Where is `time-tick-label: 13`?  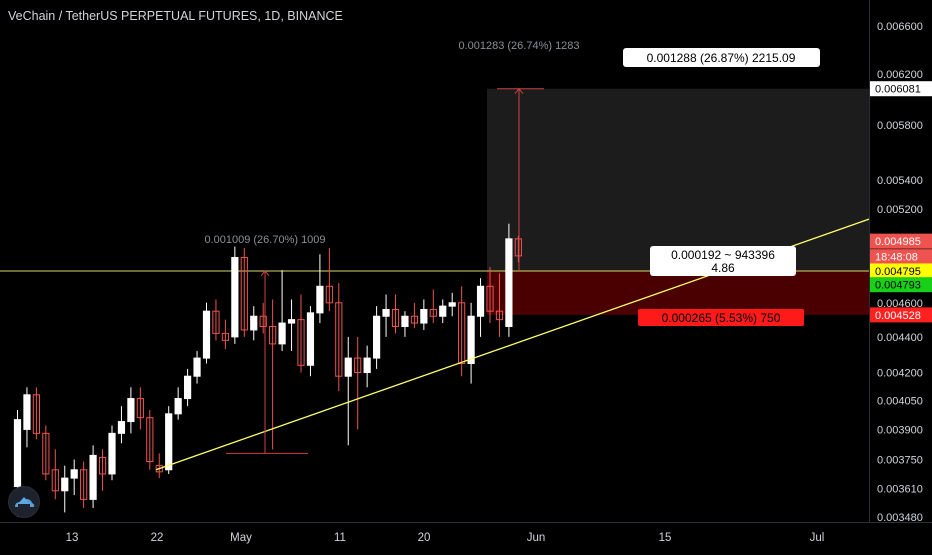 time-tick-label: 13 is located at coordinates (72, 538).